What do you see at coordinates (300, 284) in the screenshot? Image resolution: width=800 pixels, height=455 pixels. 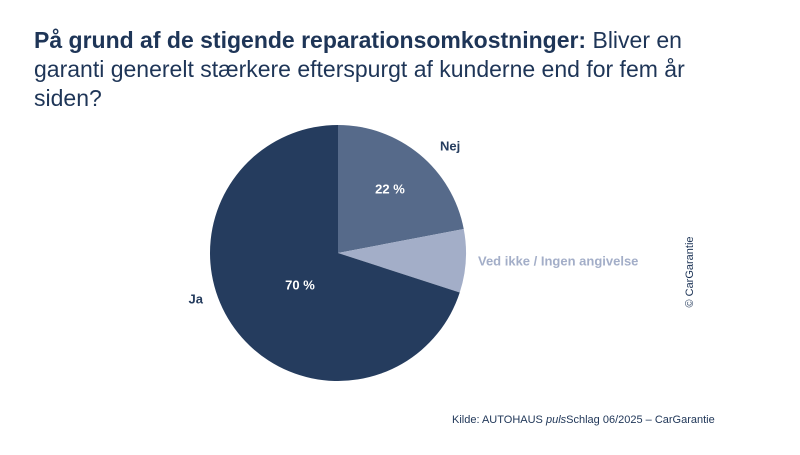 I see `value-label: 70 %` at bounding box center [300, 284].